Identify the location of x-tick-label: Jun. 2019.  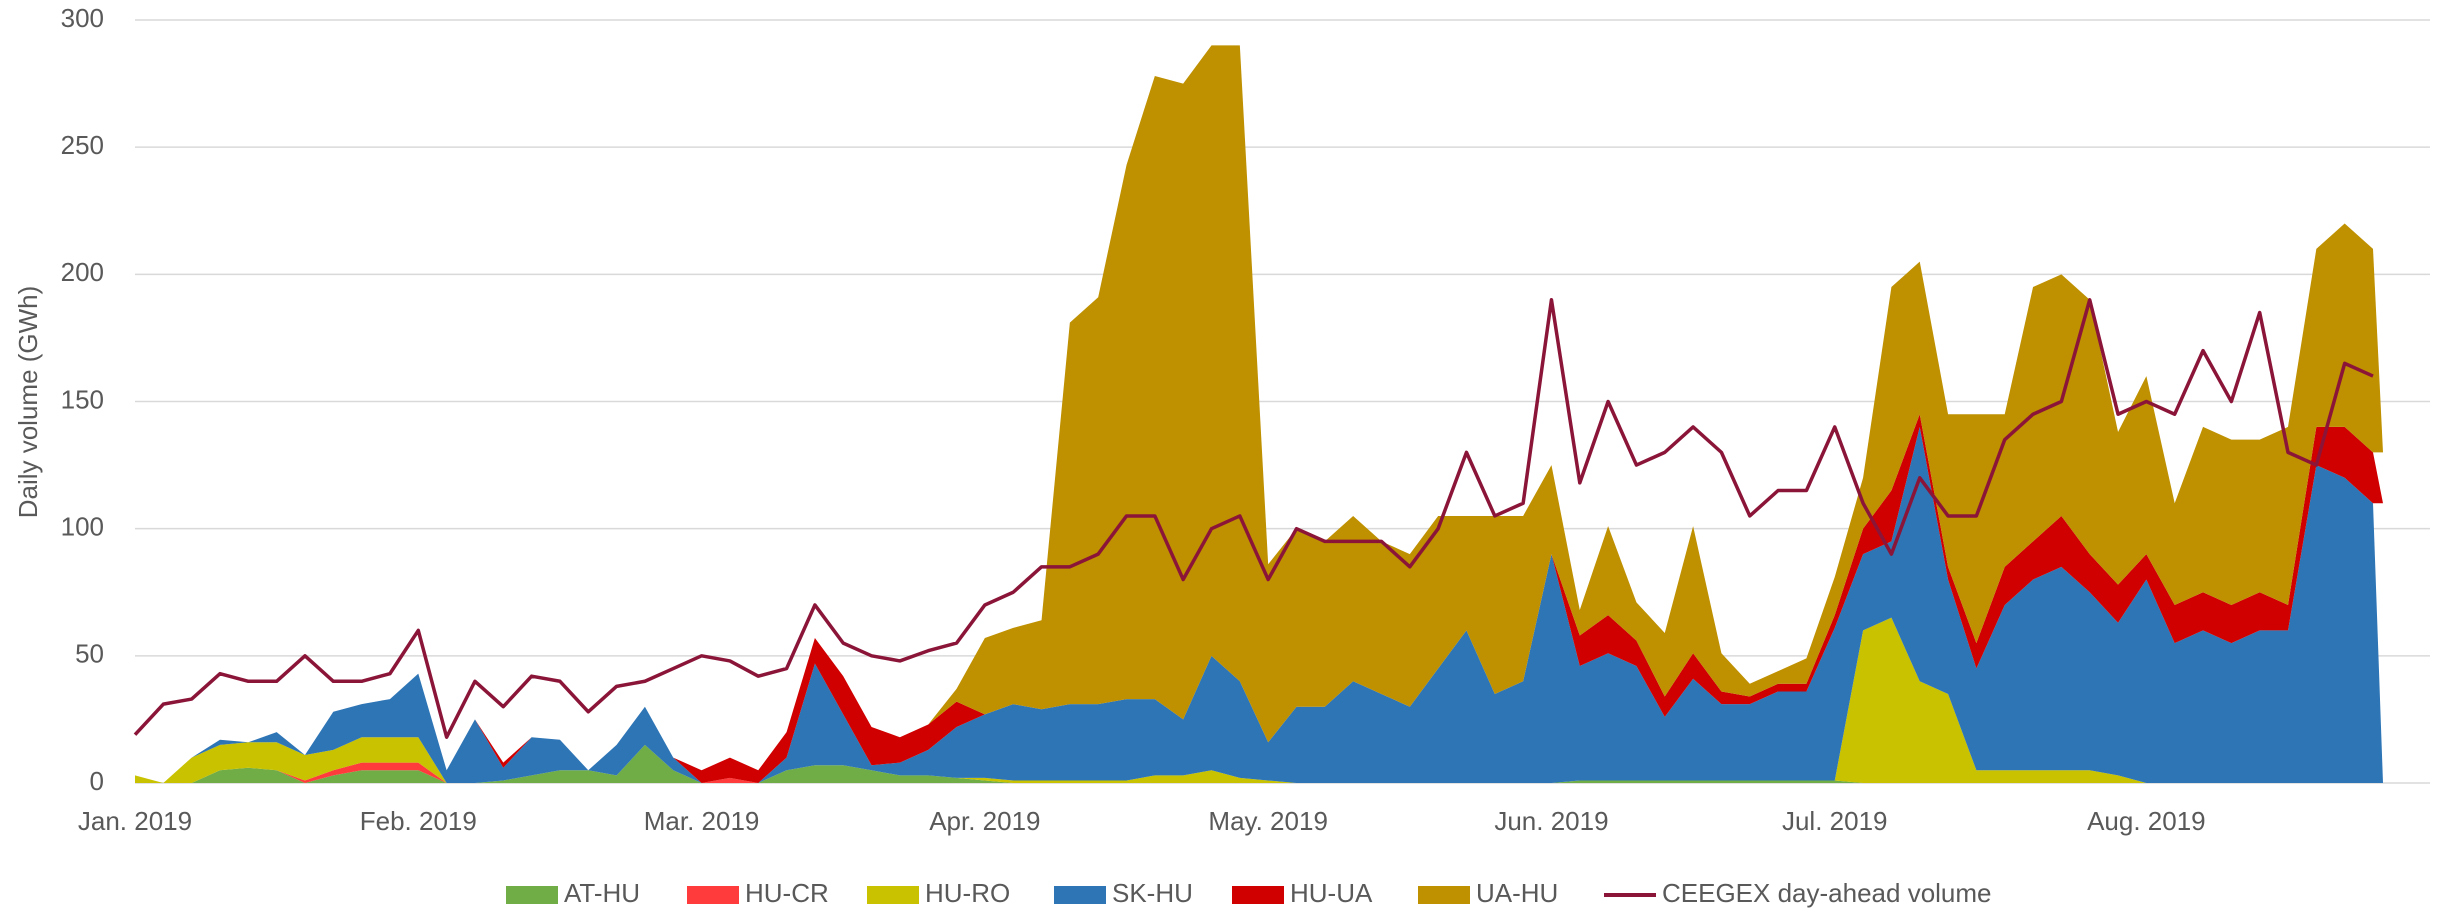
(1551, 821).